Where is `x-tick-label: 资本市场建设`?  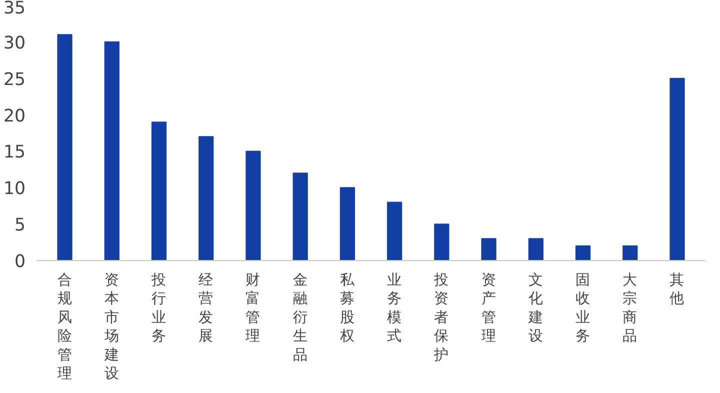 x-tick-label: 资本市场建设 is located at coordinates (111, 327).